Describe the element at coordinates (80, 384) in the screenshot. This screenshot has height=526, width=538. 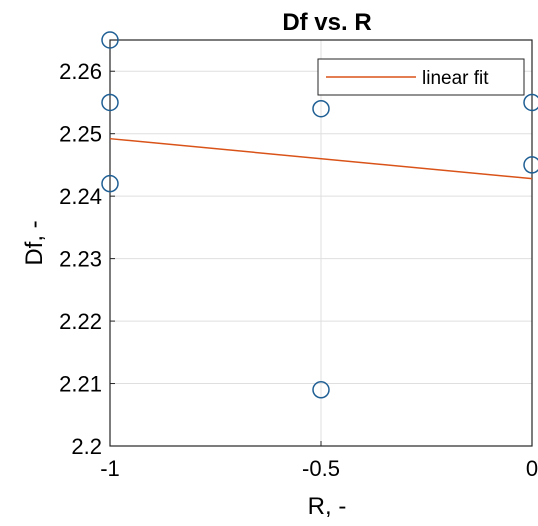
I see `y-tick-label: 2.21` at that location.